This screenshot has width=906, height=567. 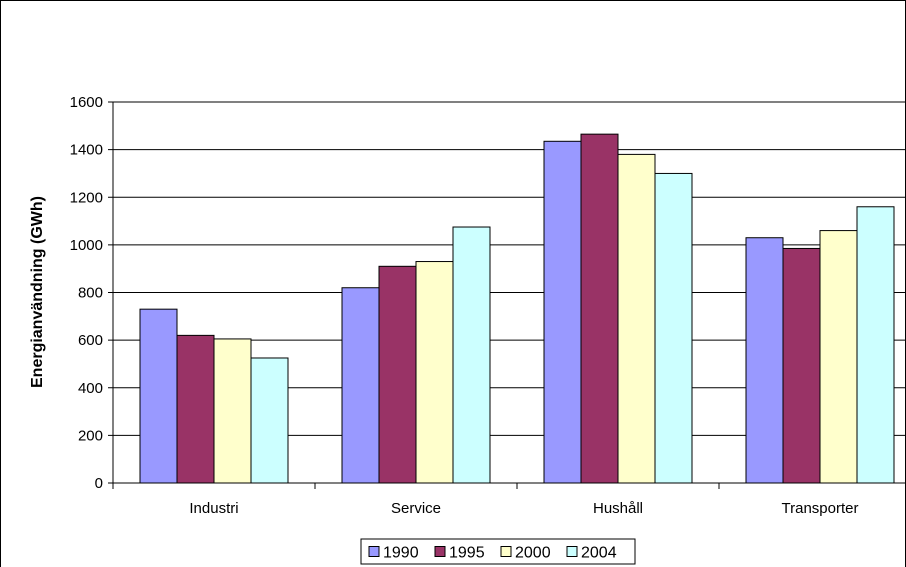 What do you see at coordinates (471, 355) in the screenshot?
I see `bar-2004-service` at bounding box center [471, 355].